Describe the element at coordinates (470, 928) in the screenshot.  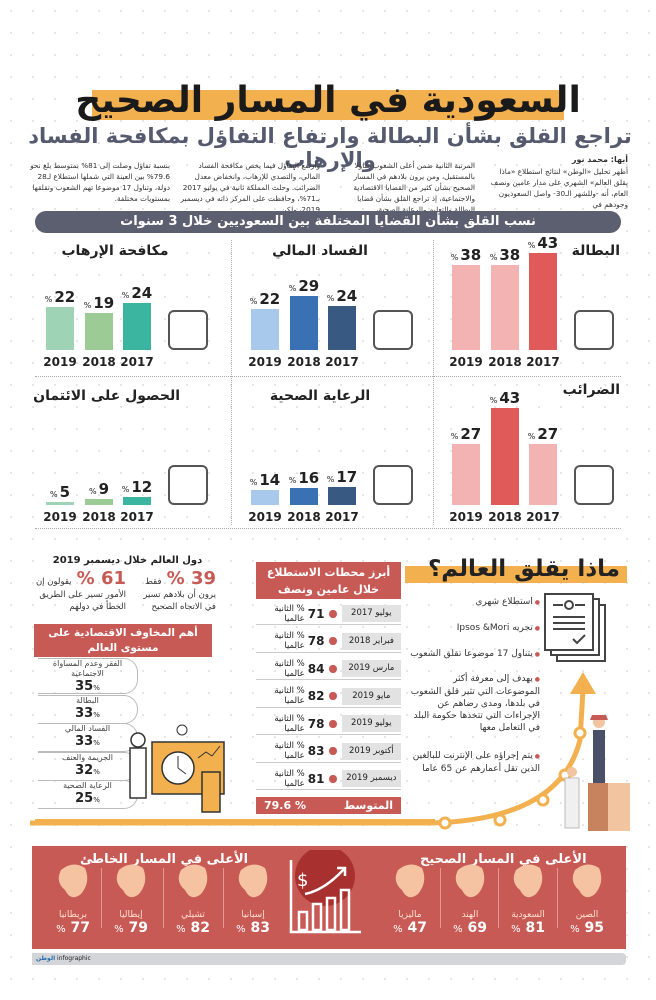
I see `country-value: % 69` at that location.